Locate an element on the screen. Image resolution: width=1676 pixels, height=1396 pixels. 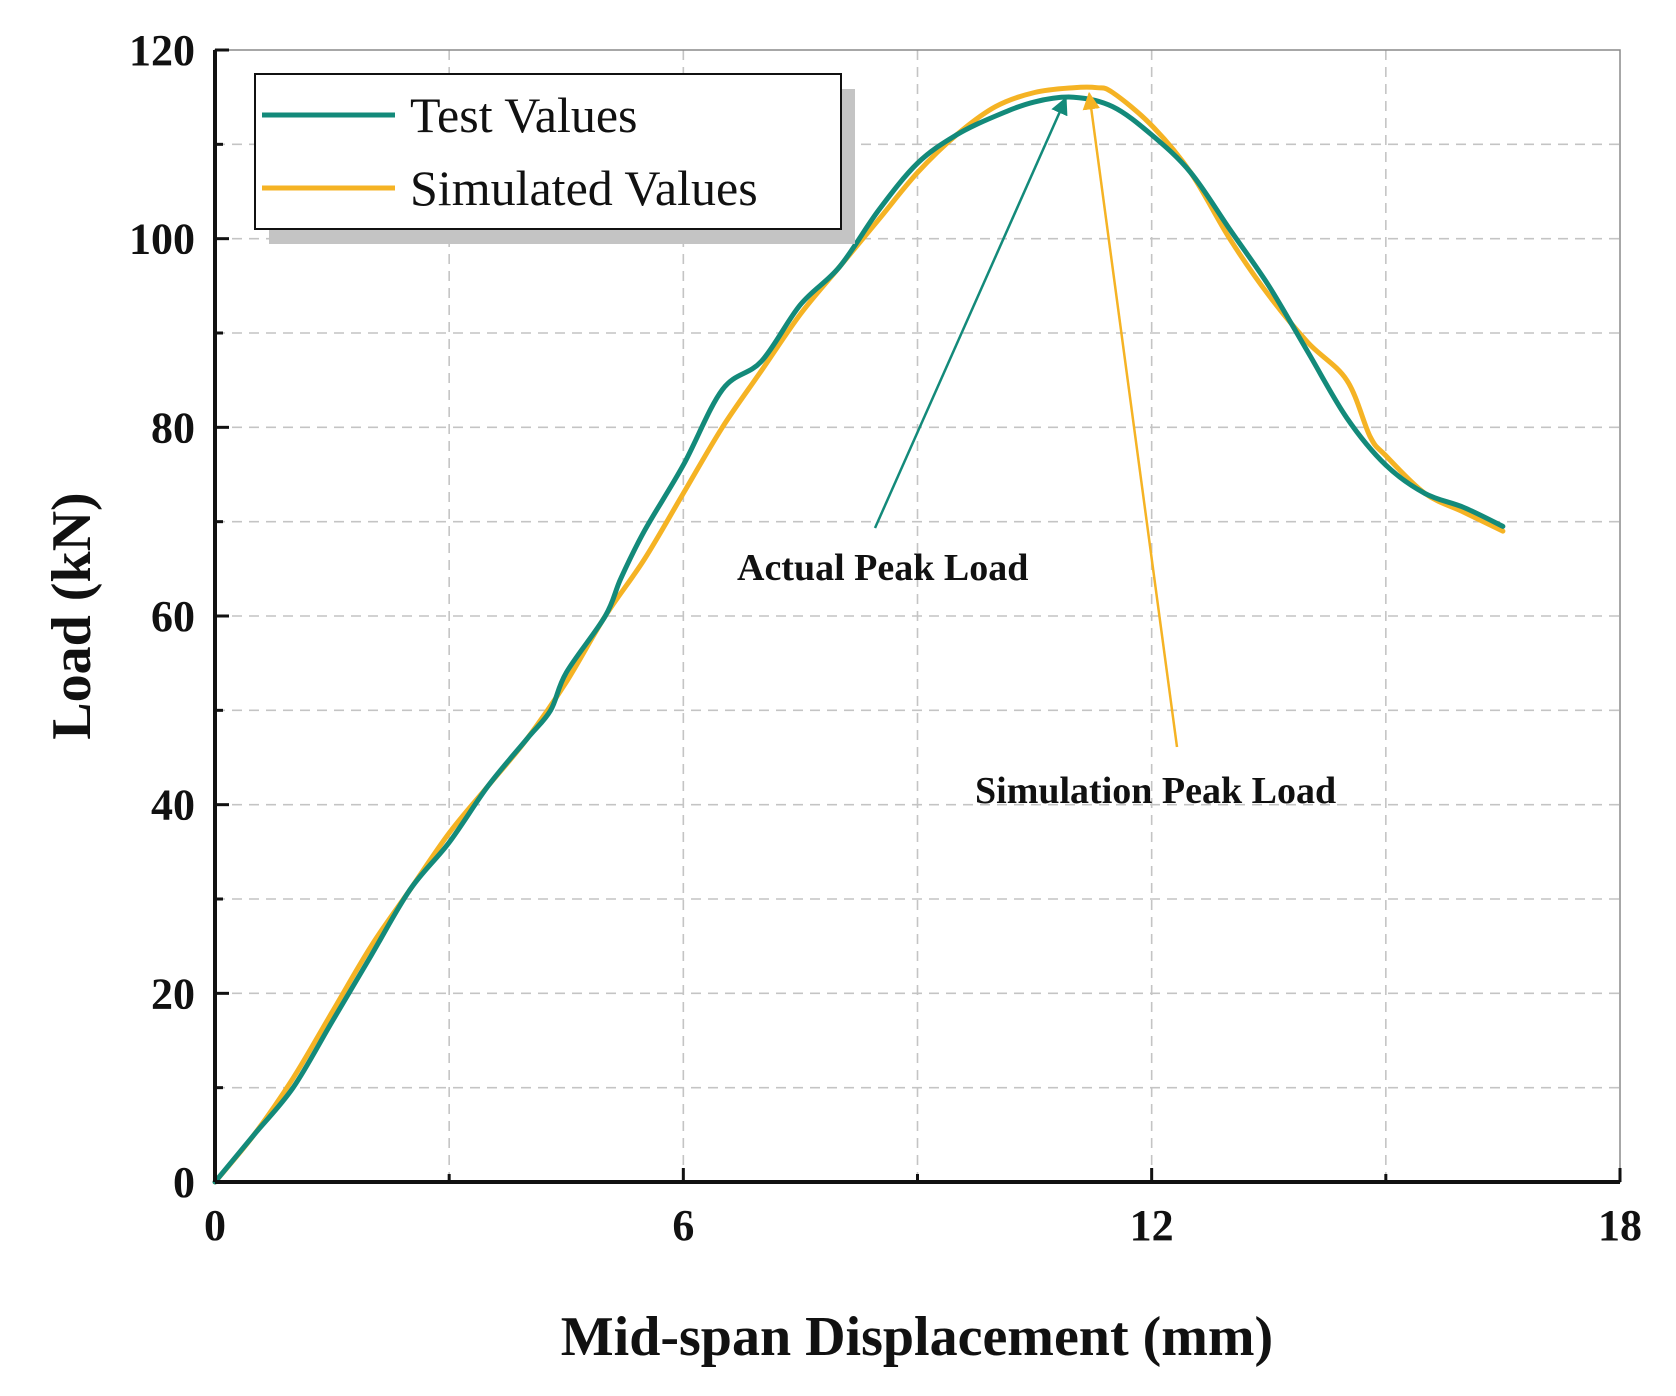
y-tick-label: 60 is located at coordinates (173, 616).